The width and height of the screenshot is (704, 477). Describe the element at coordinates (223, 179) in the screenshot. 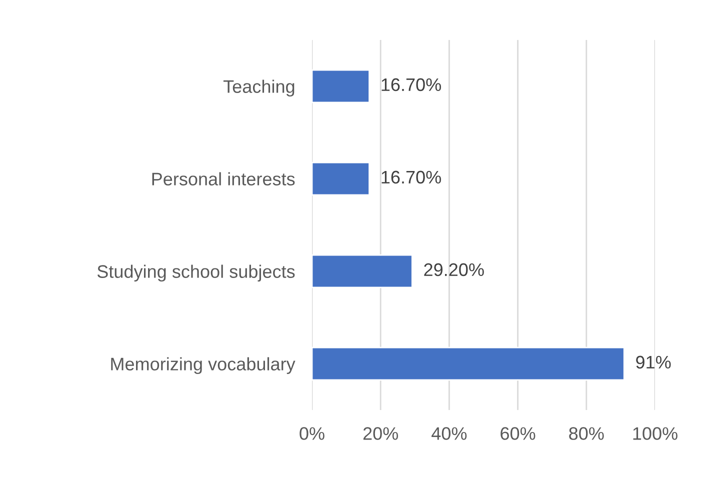

I see `y-tick-label: Personal interests` at that location.